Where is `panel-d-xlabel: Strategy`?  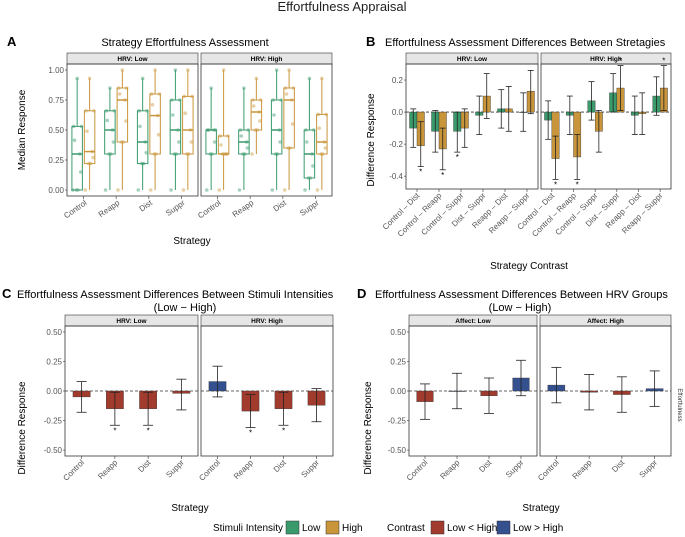 panel-d-xlabel: Strategy is located at coordinates (540, 508).